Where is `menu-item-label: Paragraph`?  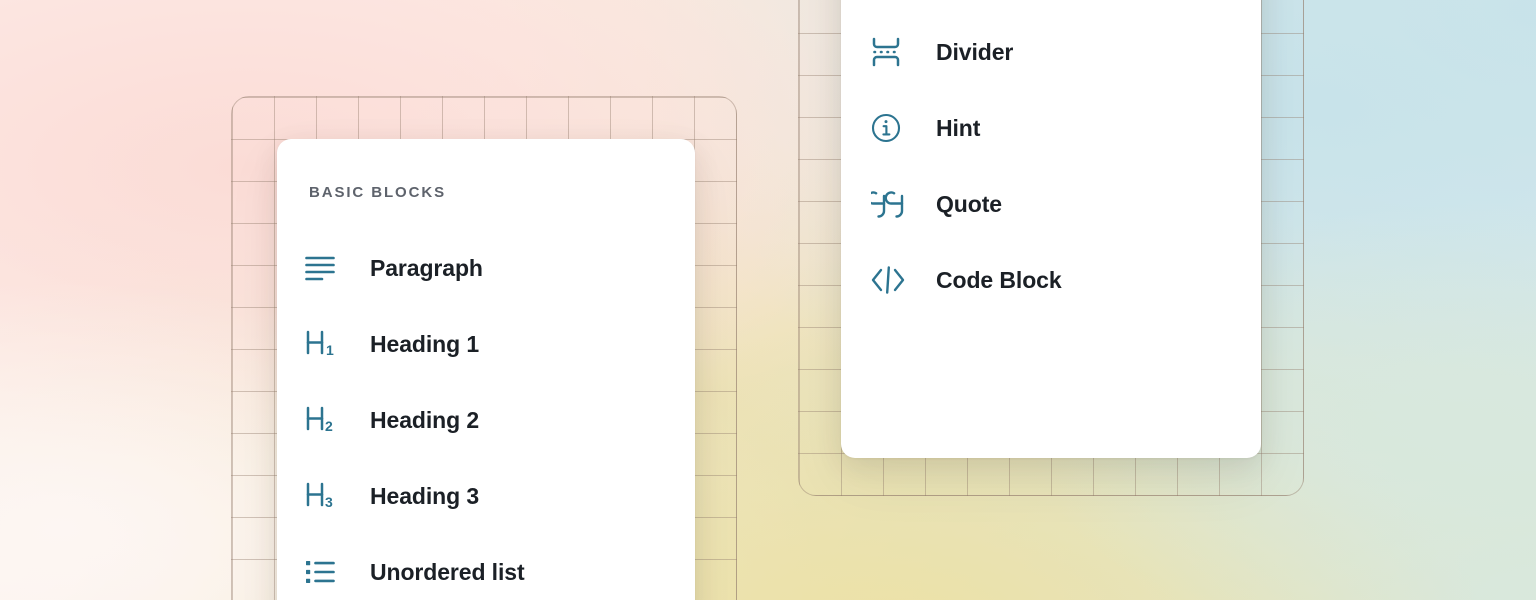 menu-item-label: Paragraph is located at coordinates (426, 267).